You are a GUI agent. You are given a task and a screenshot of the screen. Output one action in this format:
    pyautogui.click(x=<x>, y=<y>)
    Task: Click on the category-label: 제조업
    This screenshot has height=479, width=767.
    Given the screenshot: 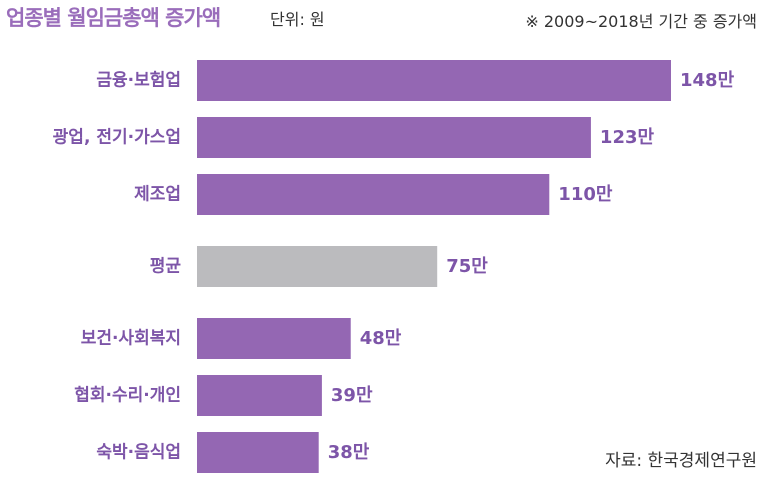 What is the action you would take?
    pyautogui.click(x=157, y=195)
    